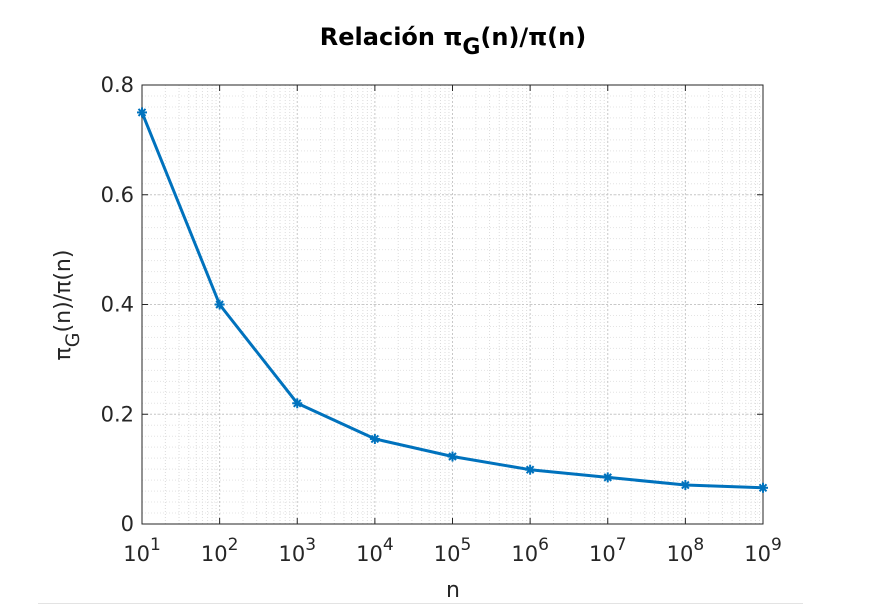 This screenshot has height=609, width=871. I want to click on x-tick-label: 10⁶, so click(530, 550).